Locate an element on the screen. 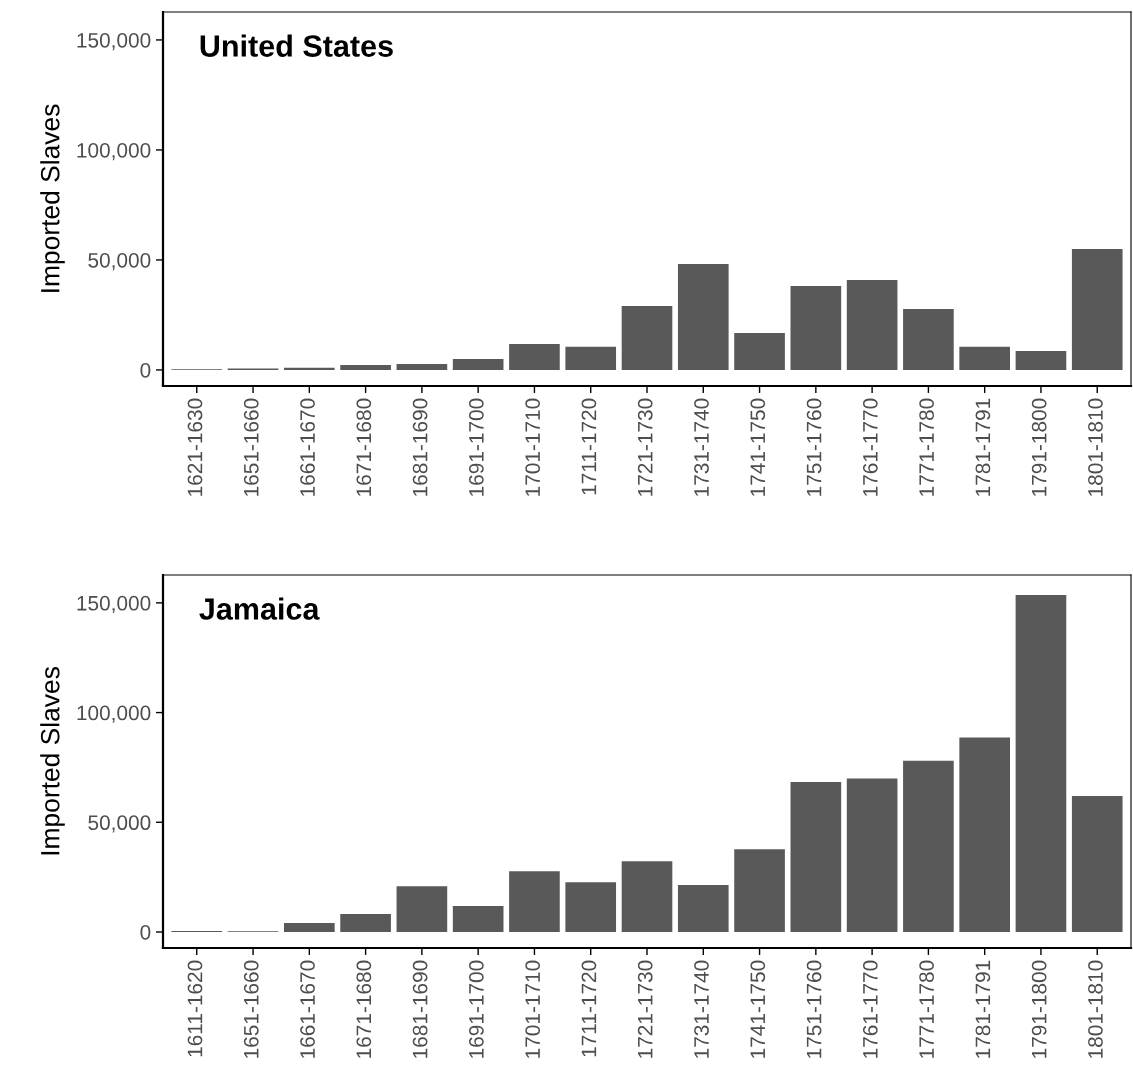 The height and width of the screenshot is (1092, 1133). x-tick-label: 1621-1630 is located at coordinates (195, 447).